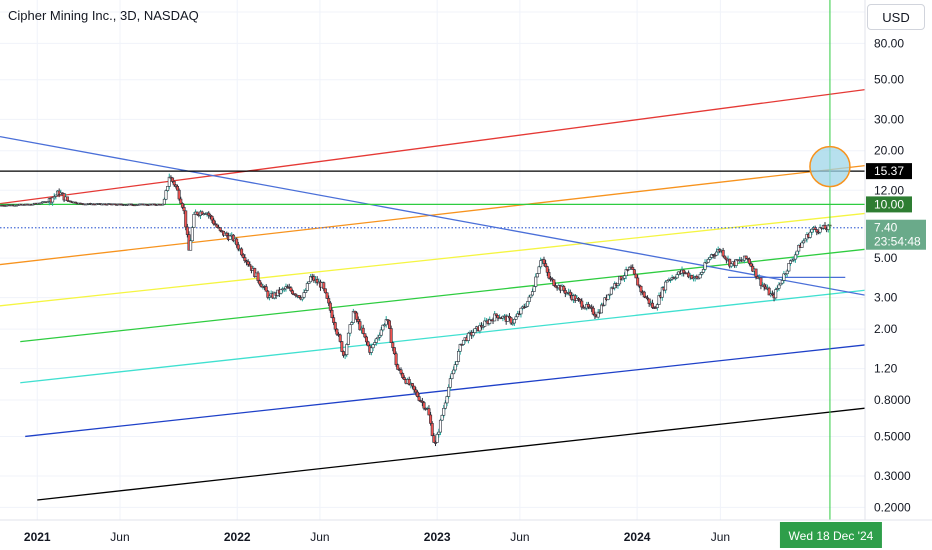 Image resolution: width=932 pixels, height=550 pixels. I want to click on y-tick-label: 20.00, so click(889, 151).